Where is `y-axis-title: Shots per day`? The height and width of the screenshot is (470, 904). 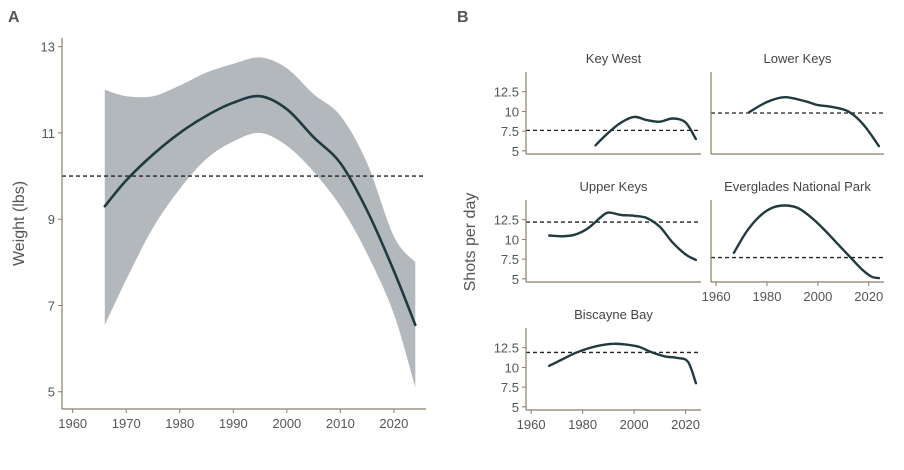 y-axis-title: Shots per day is located at coordinates (470, 242).